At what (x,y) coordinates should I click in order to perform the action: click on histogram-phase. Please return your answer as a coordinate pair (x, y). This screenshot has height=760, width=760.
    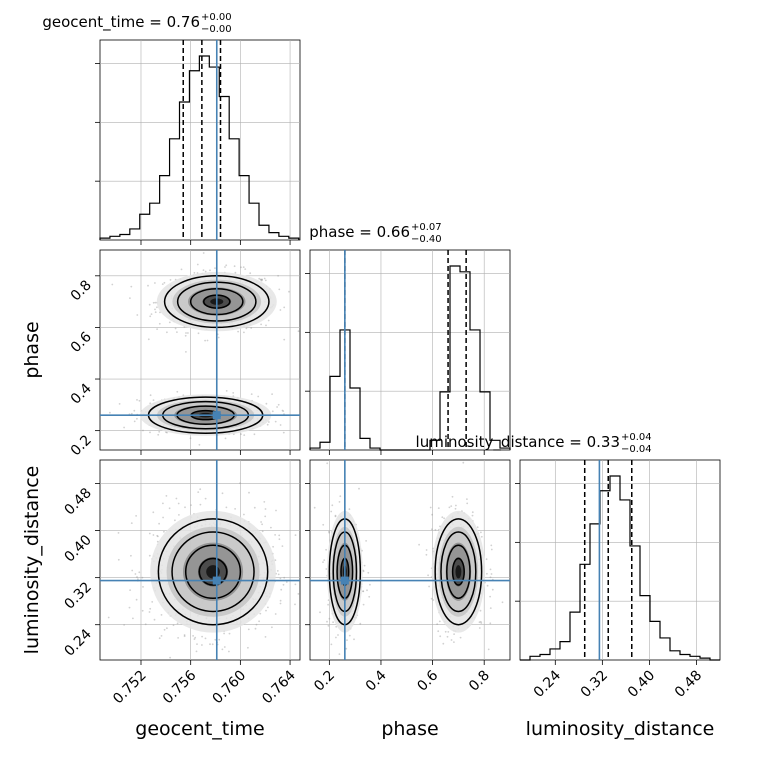
    Looking at the image, I should click on (410, 358).